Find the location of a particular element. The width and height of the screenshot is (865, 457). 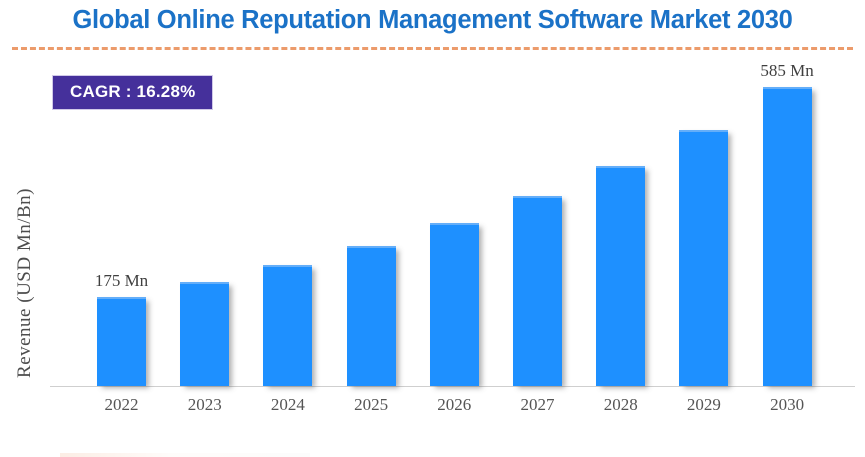

x-tick-label: 2023 is located at coordinates (204, 404).